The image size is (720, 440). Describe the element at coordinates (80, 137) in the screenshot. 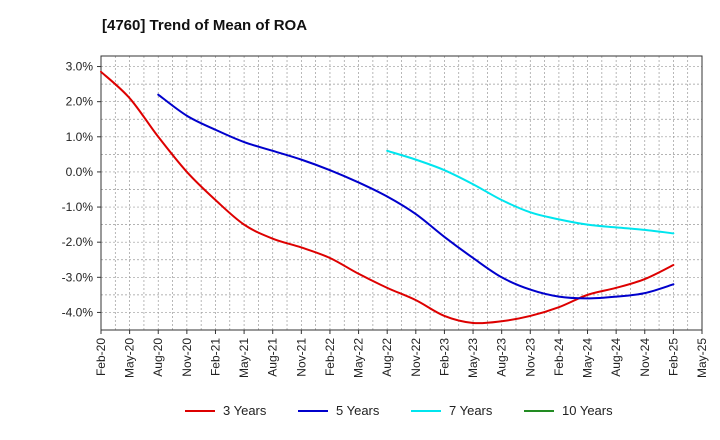

I see `y-tick-label: 1.0%` at that location.